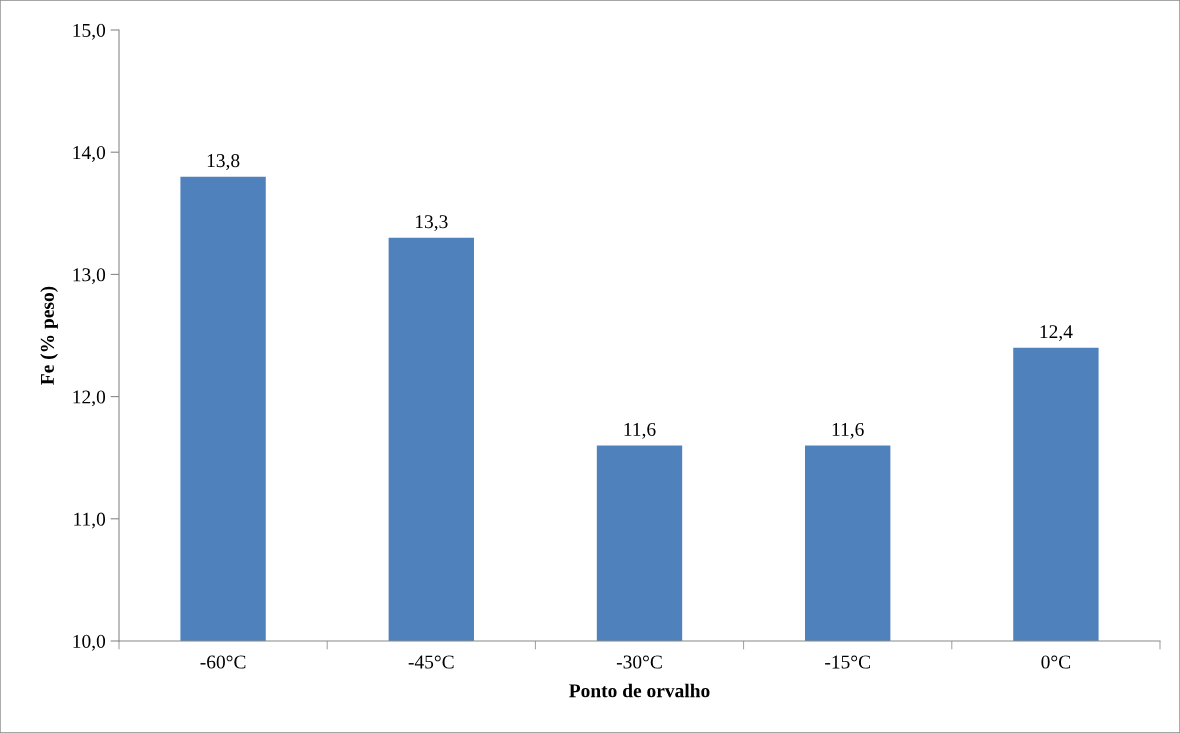 The image size is (1180, 733). Describe the element at coordinates (89, 154) in the screenshot. I see `y-tick-label: 14,0` at that location.